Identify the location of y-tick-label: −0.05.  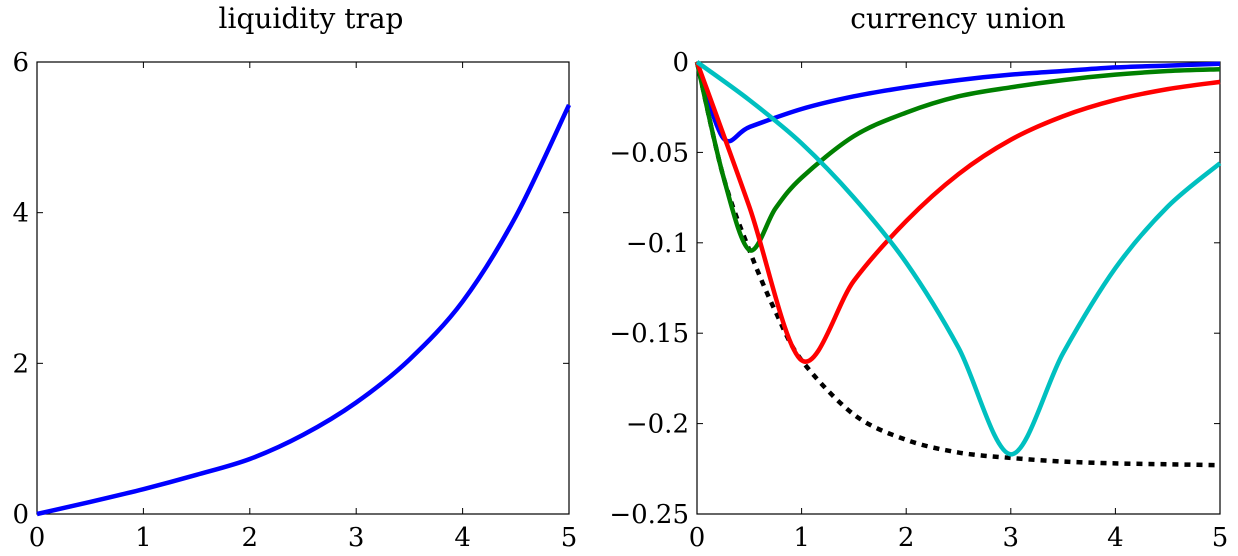
(649, 153).